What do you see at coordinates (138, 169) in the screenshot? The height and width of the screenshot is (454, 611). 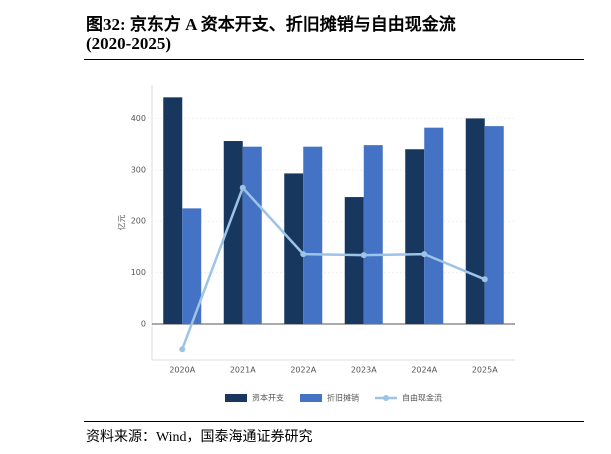 I see `y-tick-label: 300` at bounding box center [138, 169].